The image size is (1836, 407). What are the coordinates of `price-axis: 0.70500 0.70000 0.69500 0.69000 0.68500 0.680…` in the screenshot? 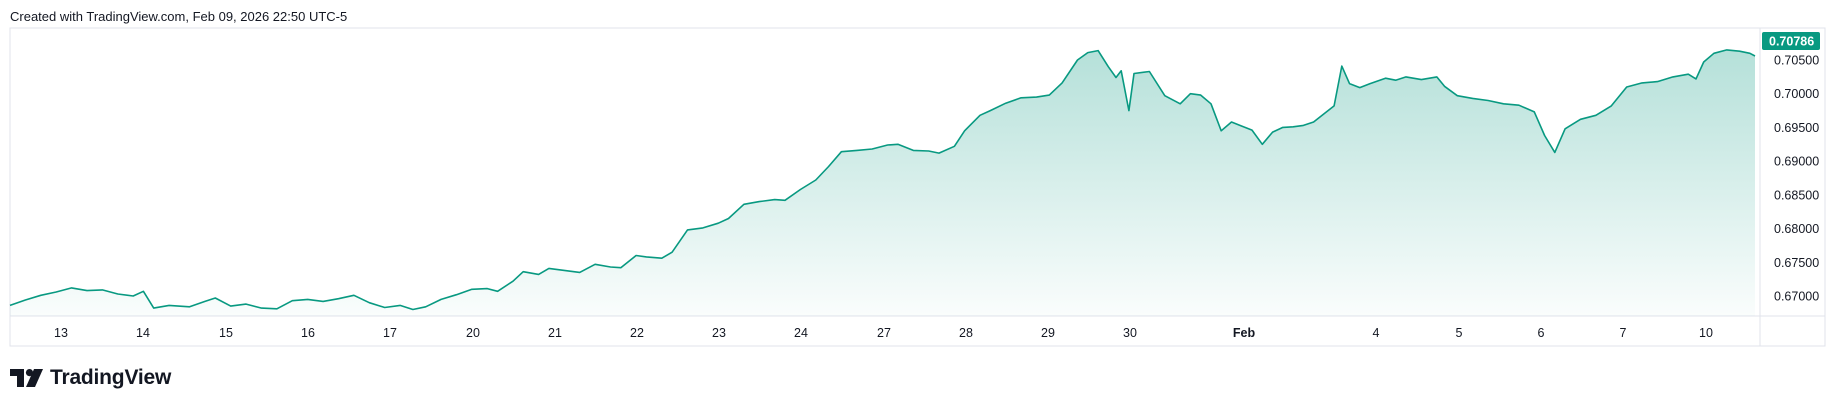 It's located at (1796, 179).